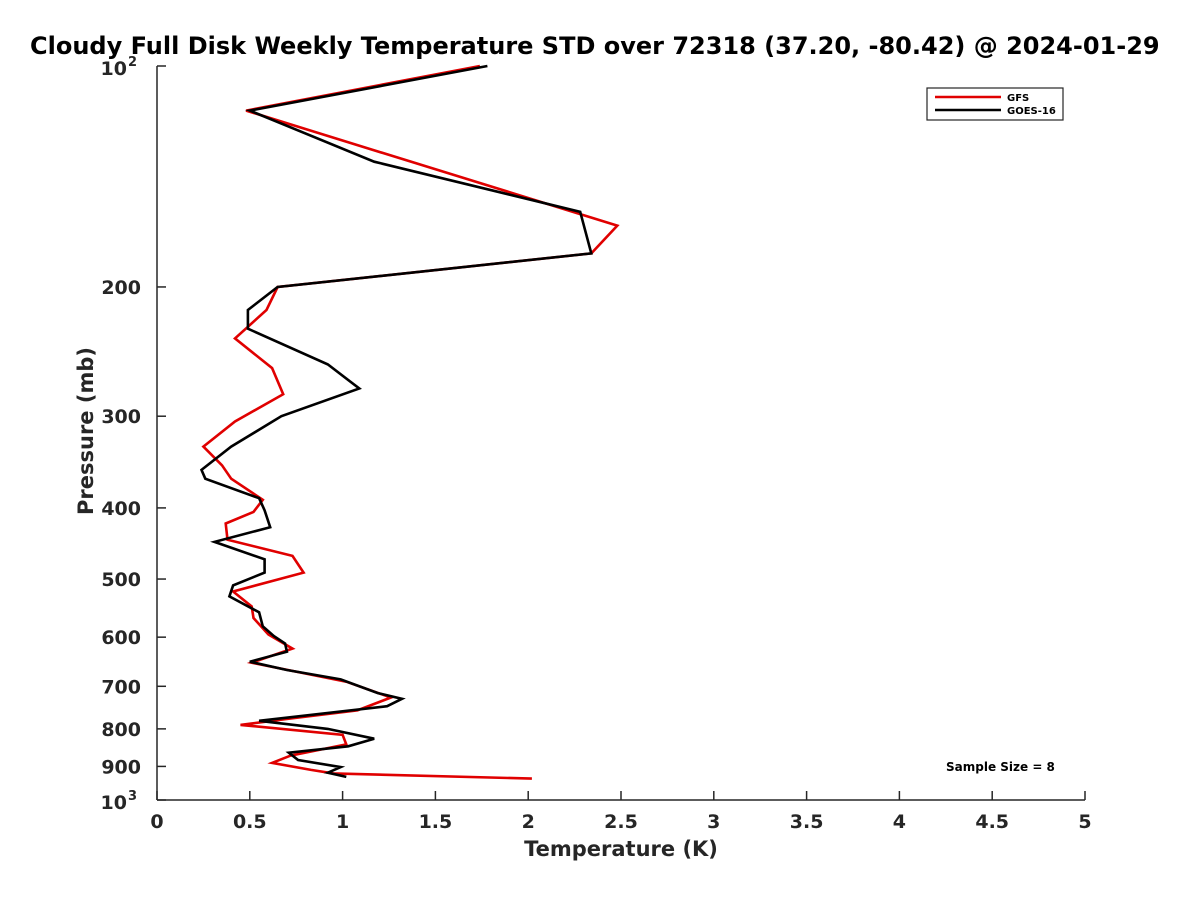  I want to click on x-tick-label: 4.5, so click(992, 822).